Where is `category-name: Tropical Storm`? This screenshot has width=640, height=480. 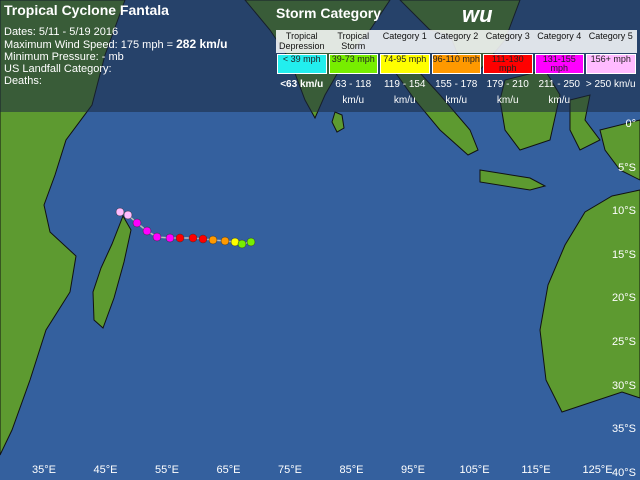 category-name: Tropical Storm is located at coordinates (353, 41).